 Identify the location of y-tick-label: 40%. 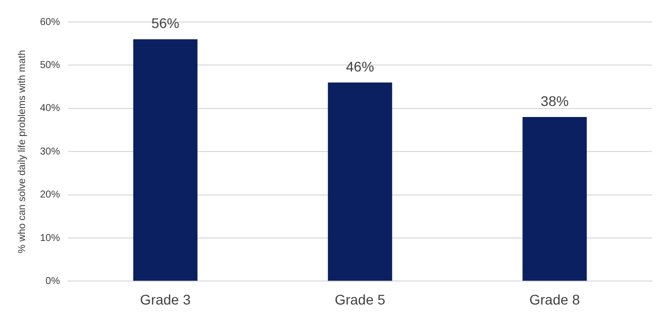
(50, 108).